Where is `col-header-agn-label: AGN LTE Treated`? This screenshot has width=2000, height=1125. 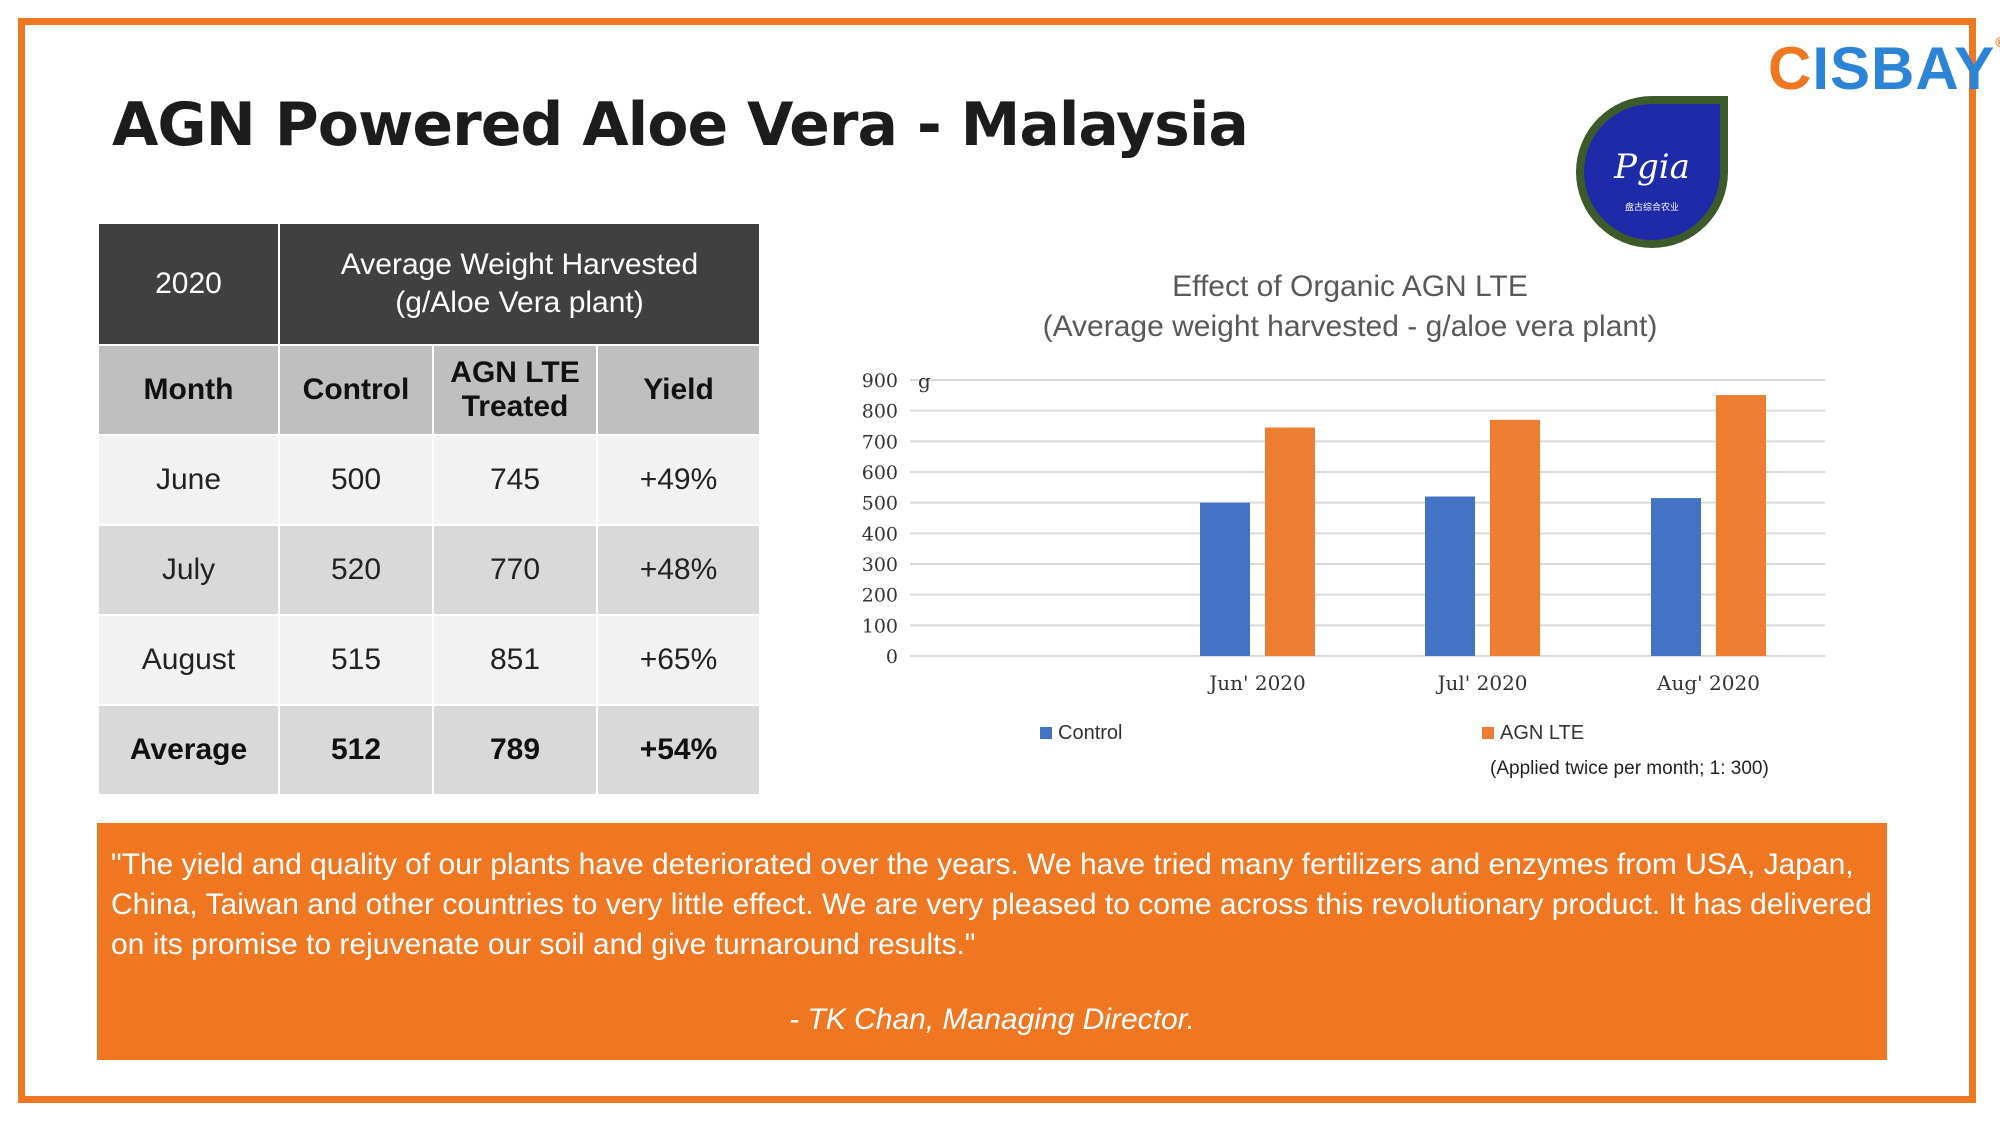
col-header-agn-label: AGN LTE Treated is located at coordinates (515, 389).